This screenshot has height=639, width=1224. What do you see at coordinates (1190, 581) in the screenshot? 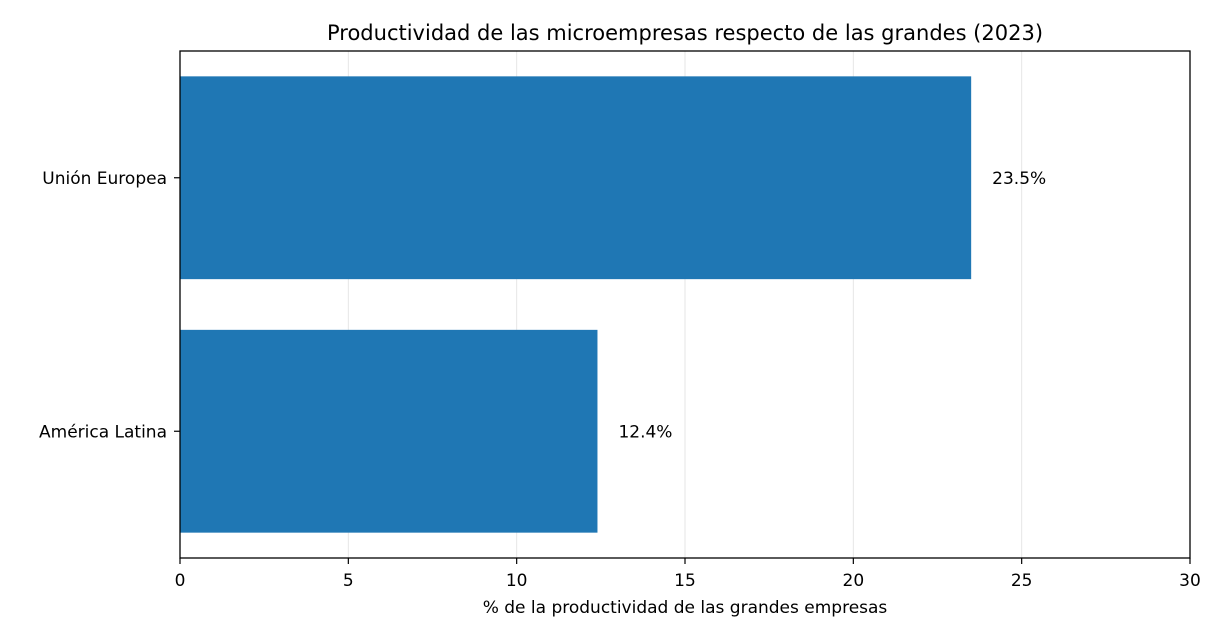
I see `x-tick-label: 30` at bounding box center [1190, 581].